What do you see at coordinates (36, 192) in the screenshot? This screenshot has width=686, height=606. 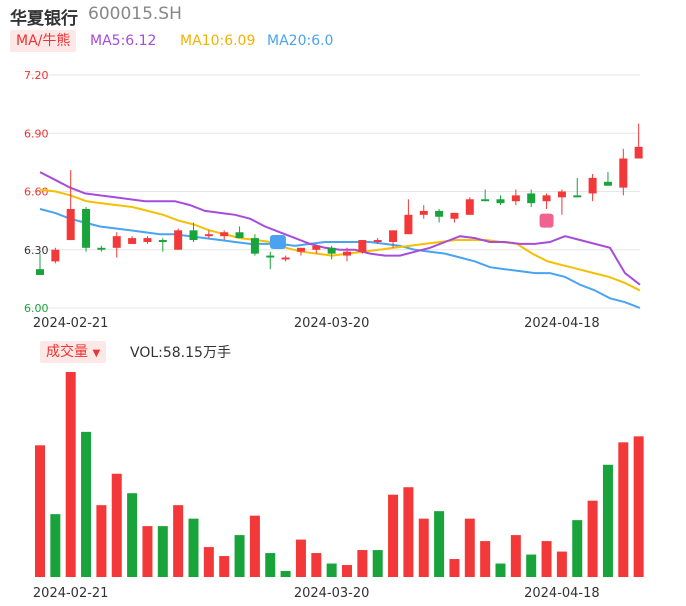 I see `y-tick-label: 6.60` at bounding box center [36, 192].